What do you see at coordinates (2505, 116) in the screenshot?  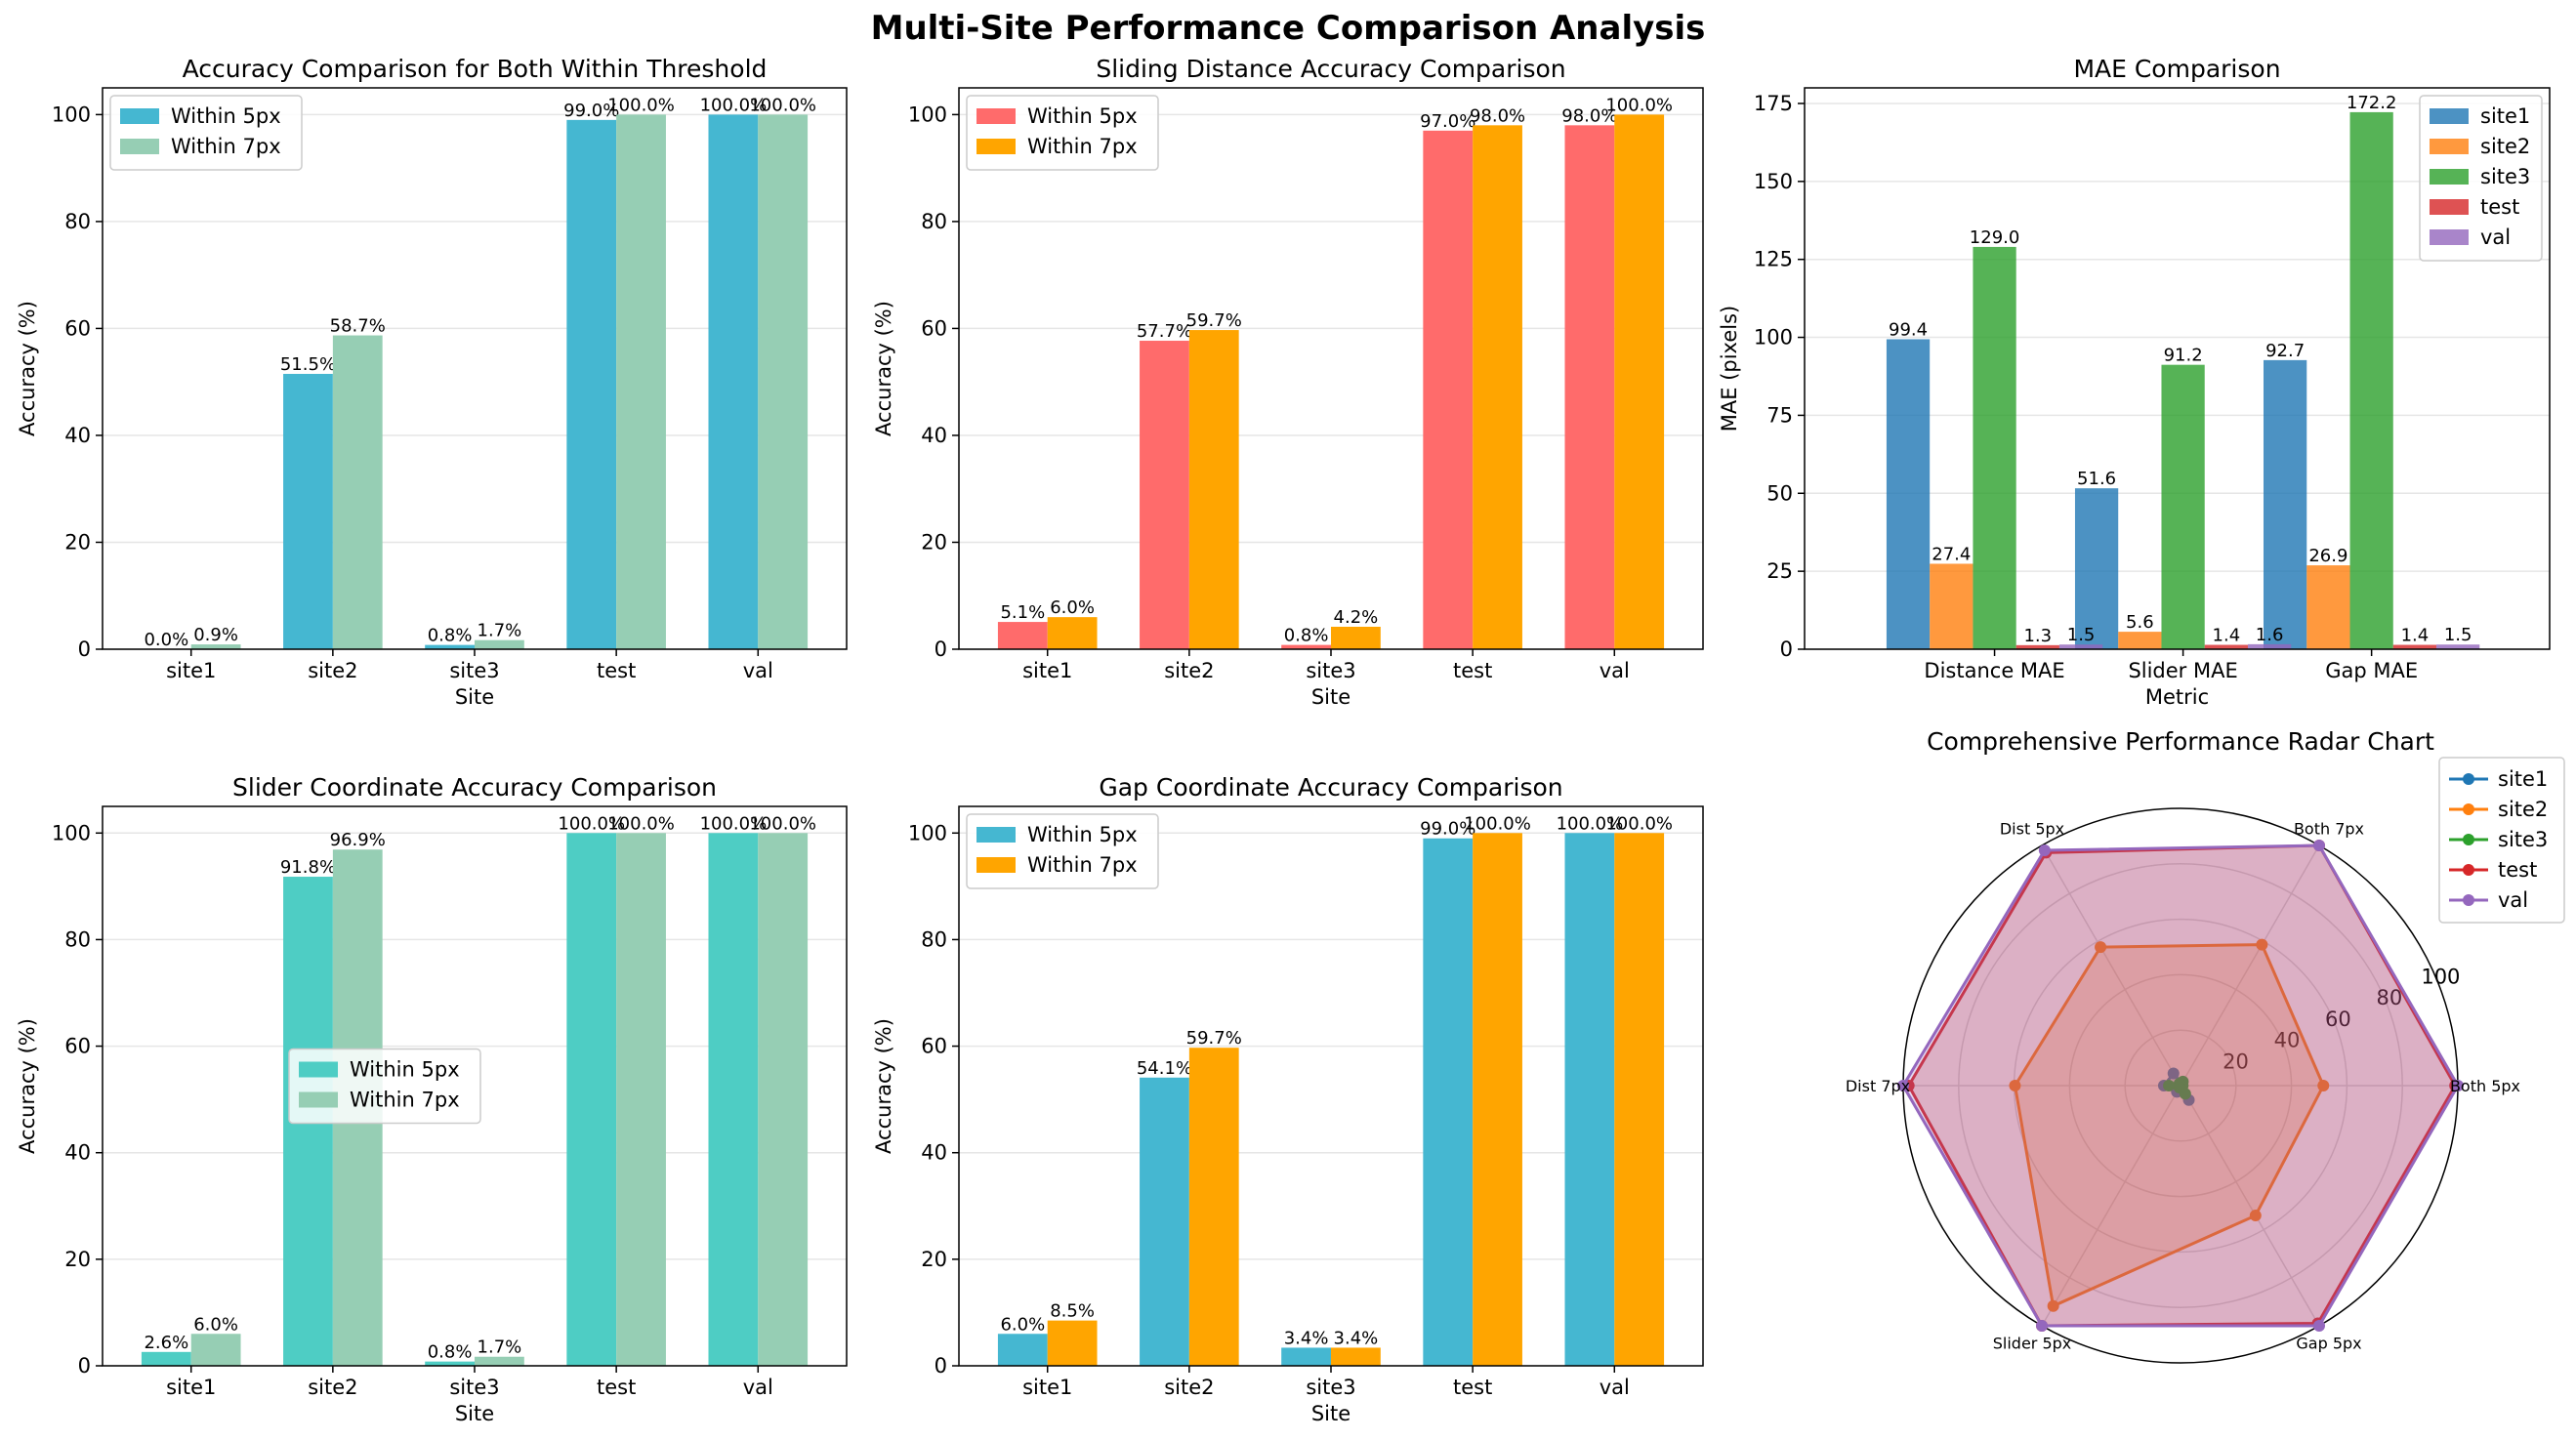 I see `legend-label: site1` at bounding box center [2505, 116].